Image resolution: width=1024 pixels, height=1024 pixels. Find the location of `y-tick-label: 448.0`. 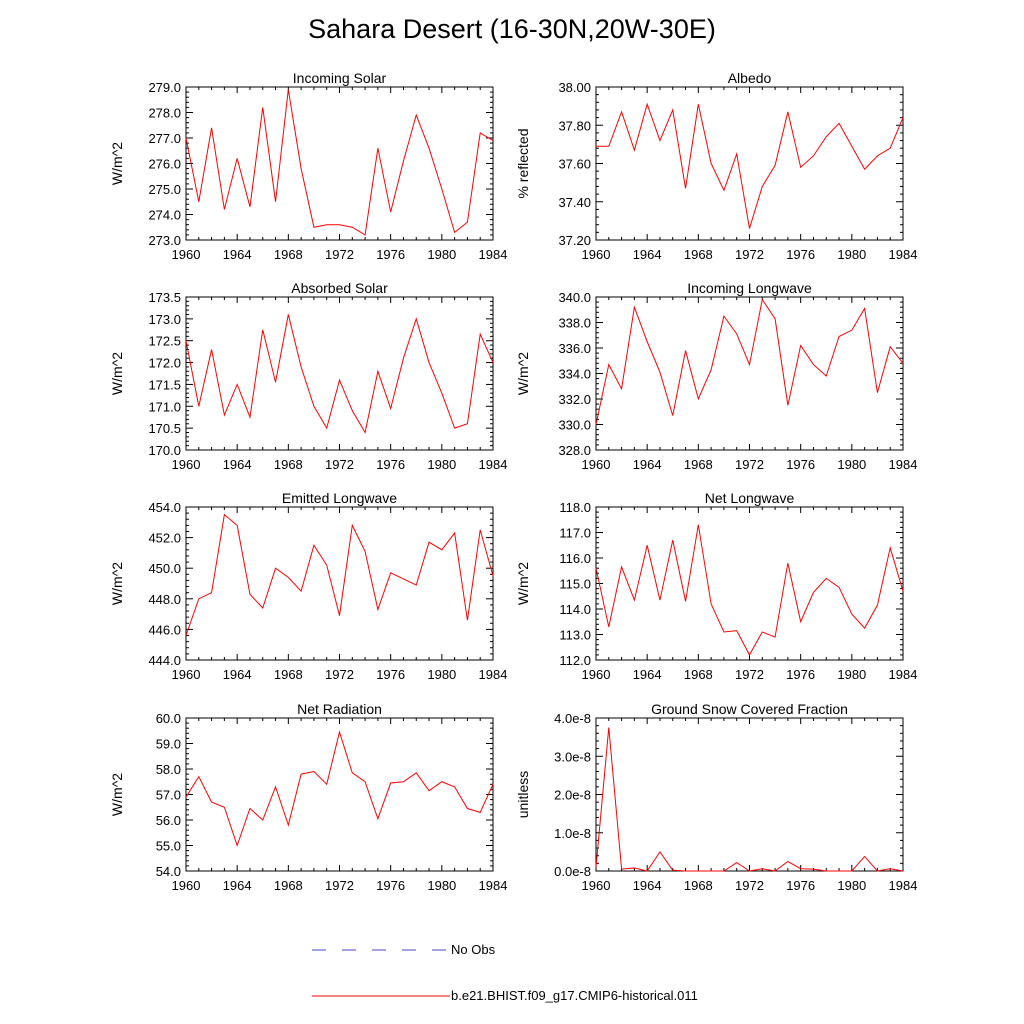

y-tick-label: 448.0 is located at coordinates (164, 599).